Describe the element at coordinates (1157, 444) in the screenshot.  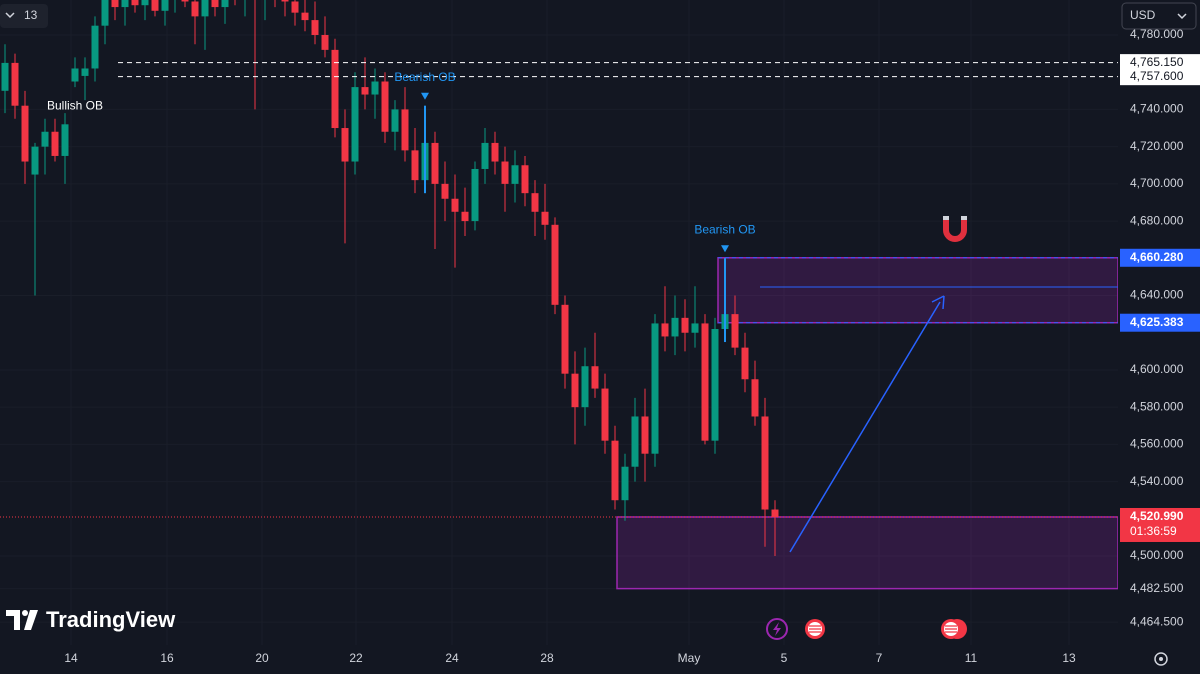
I see `y-tick-label: 4,560.000` at that location.